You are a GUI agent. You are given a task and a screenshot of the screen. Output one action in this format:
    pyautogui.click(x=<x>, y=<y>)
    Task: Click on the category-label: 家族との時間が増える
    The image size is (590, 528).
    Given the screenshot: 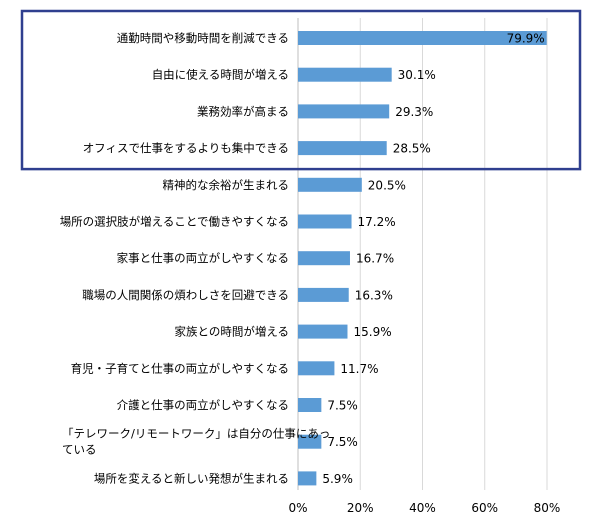 What is the action you would take?
    pyautogui.click(x=231, y=332)
    